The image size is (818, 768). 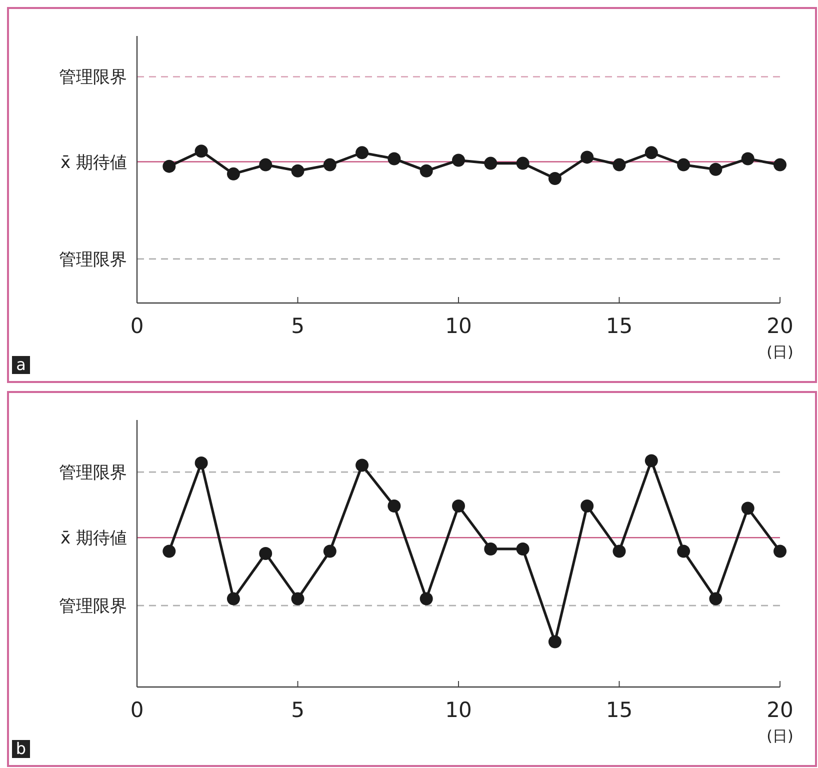 I want to click on text: b, so click(x=21, y=748).